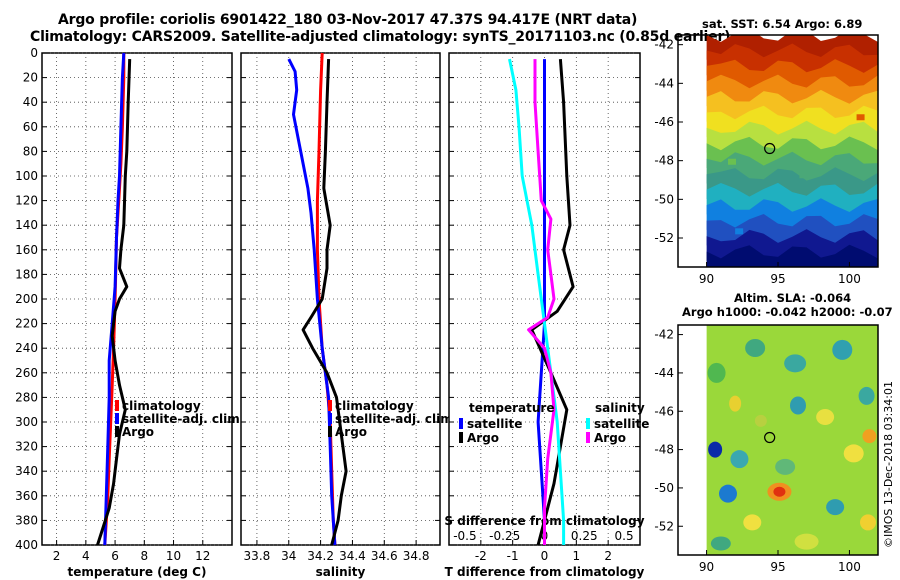  Describe the element at coordinates (664, 411) in the screenshot. I see `sla-map-ytick-label: -46` at that location.